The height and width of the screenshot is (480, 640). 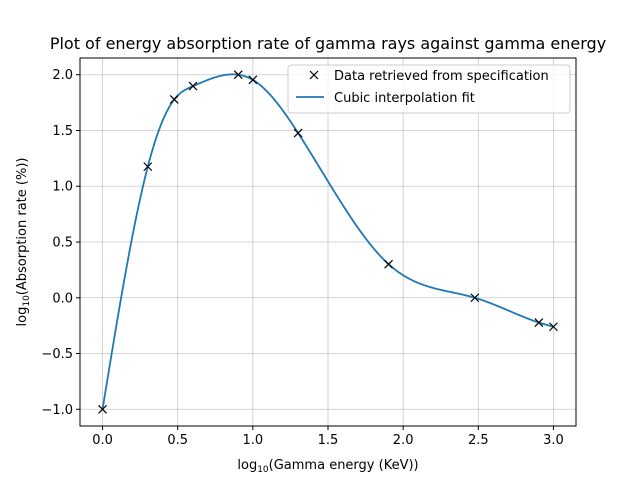 I want to click on y-tick-label: −1.0, so click(x=57, y=410).